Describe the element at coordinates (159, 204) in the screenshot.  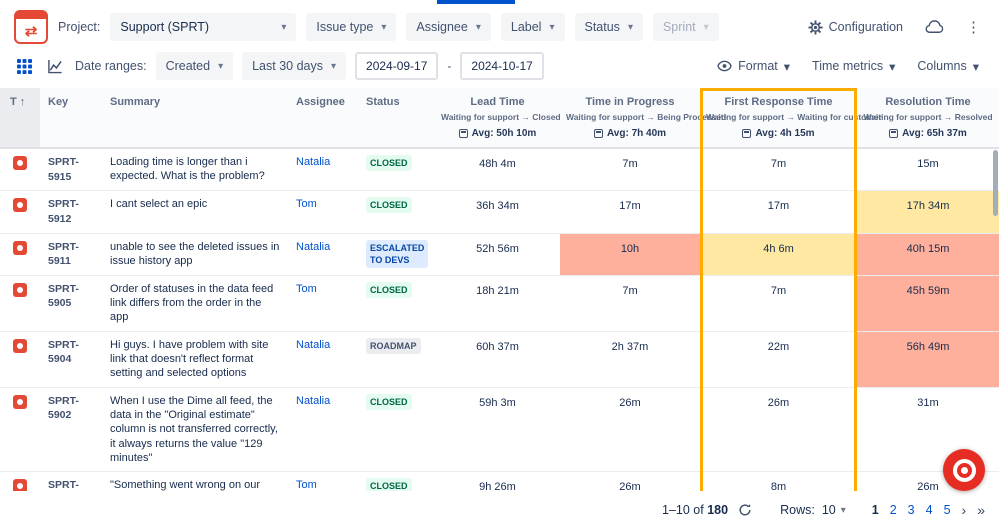
I see `issue-summary: I cant select an epic` at that location.